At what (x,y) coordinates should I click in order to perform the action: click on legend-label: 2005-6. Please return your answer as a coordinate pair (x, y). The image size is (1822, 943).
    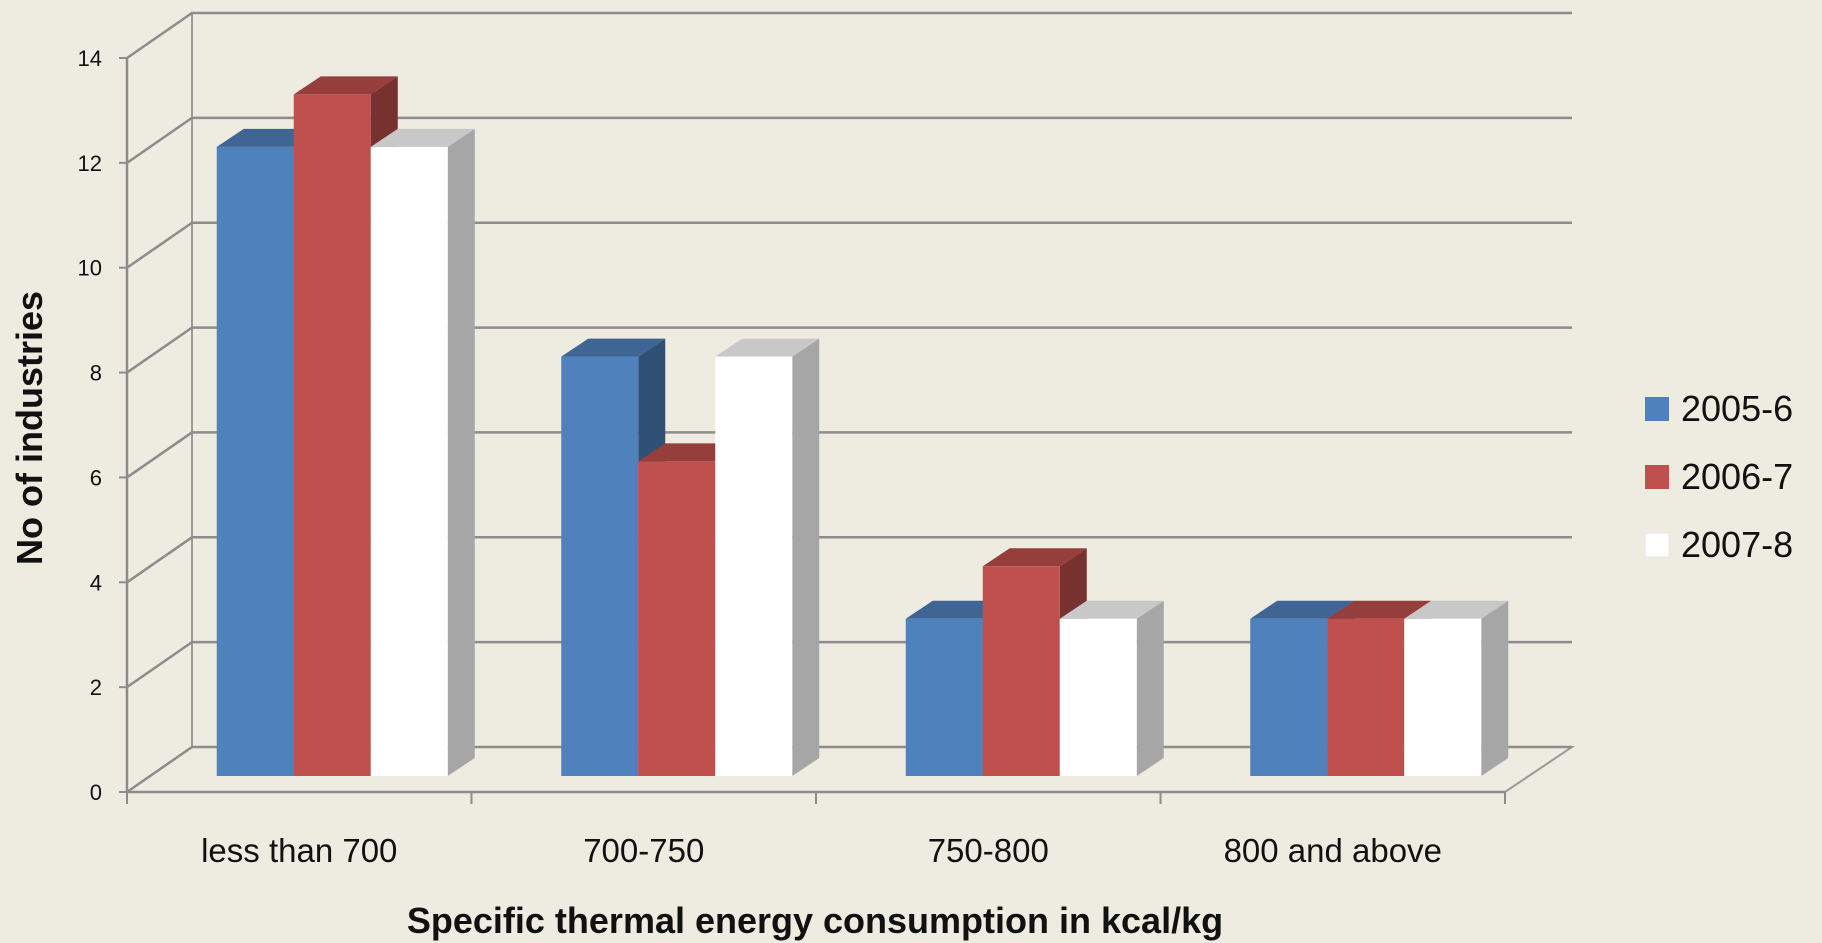
    Looking at the image, I should click on (1737, 408).